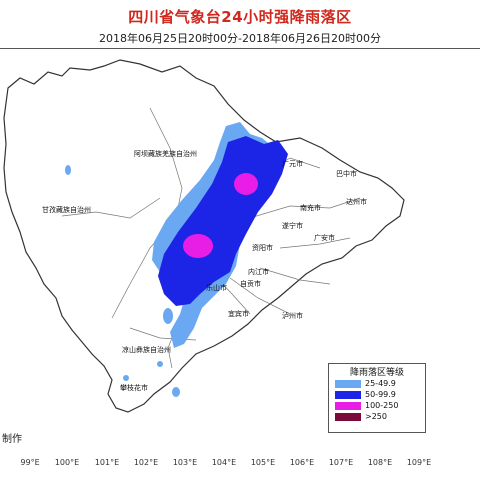 This screenshot has width=480, height=480. I want to click on legend-label: >250, so click(376, 416).